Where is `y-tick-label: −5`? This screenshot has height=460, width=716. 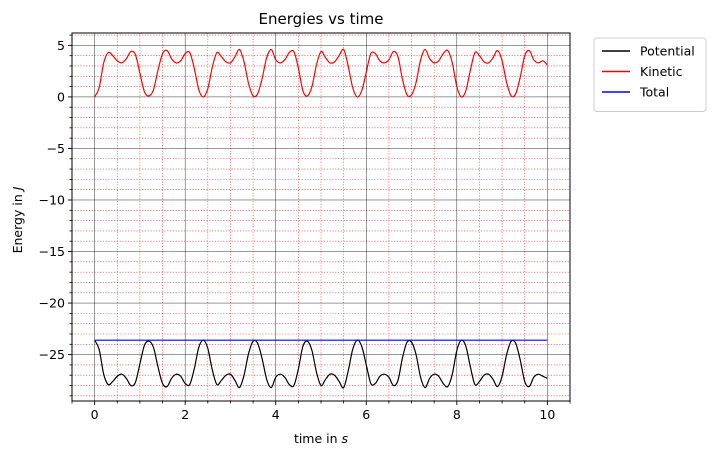 y-tick-label: −5 is located at coordinates (56, 148).